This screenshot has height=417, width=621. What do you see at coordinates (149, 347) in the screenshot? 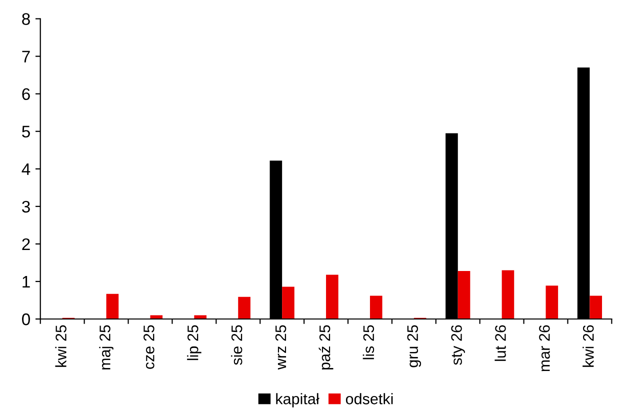
I see `x-tick-label: cze 25` at bounding box center [149, 347].